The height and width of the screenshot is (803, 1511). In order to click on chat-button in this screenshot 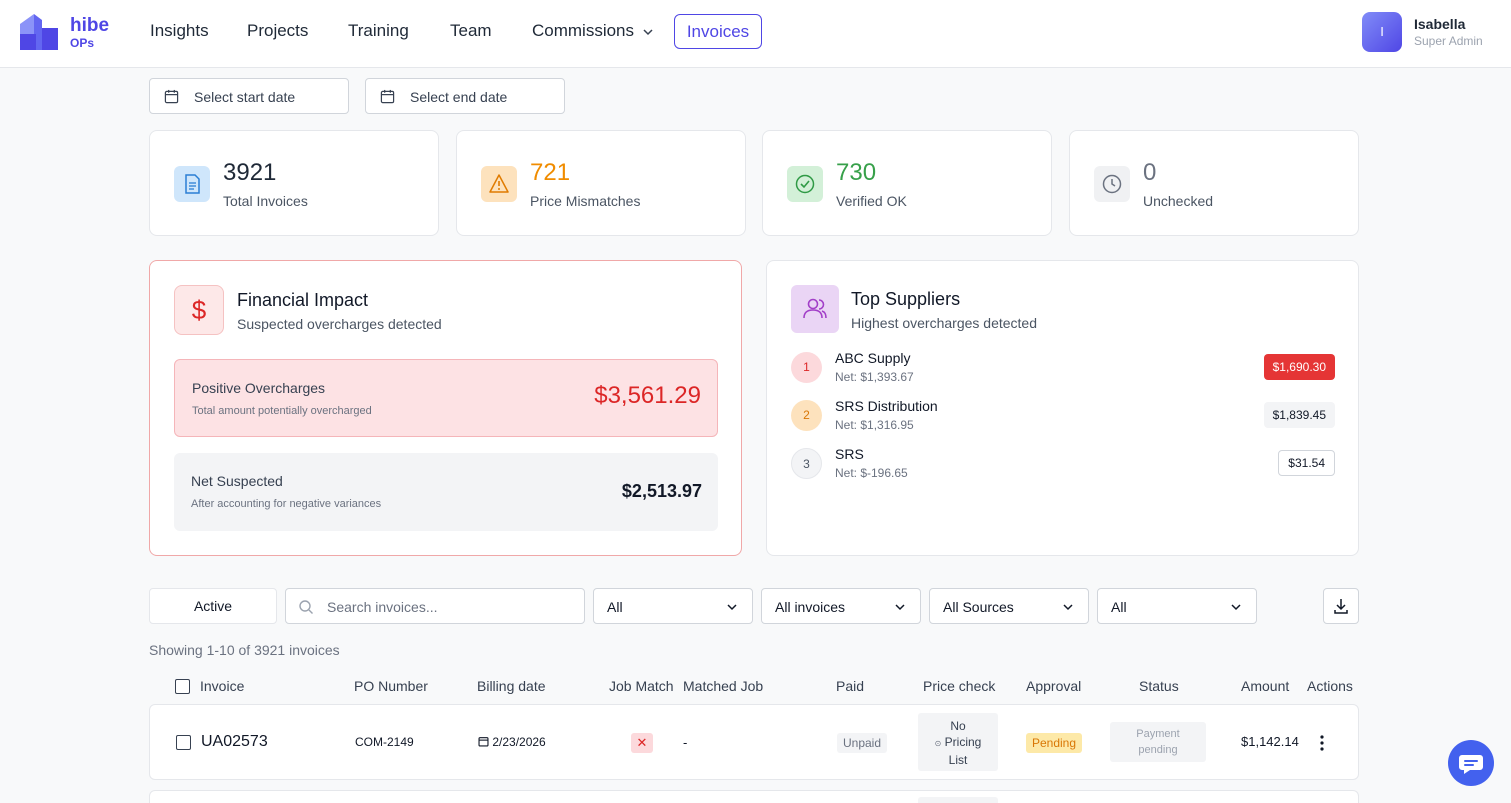, I will do `click(1471, 763)`.